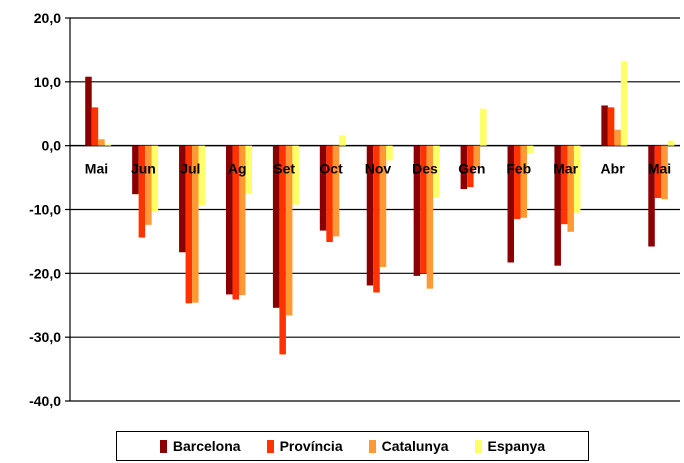  I want to click on legend-item-espanya: Espanya, so click(510, 446).